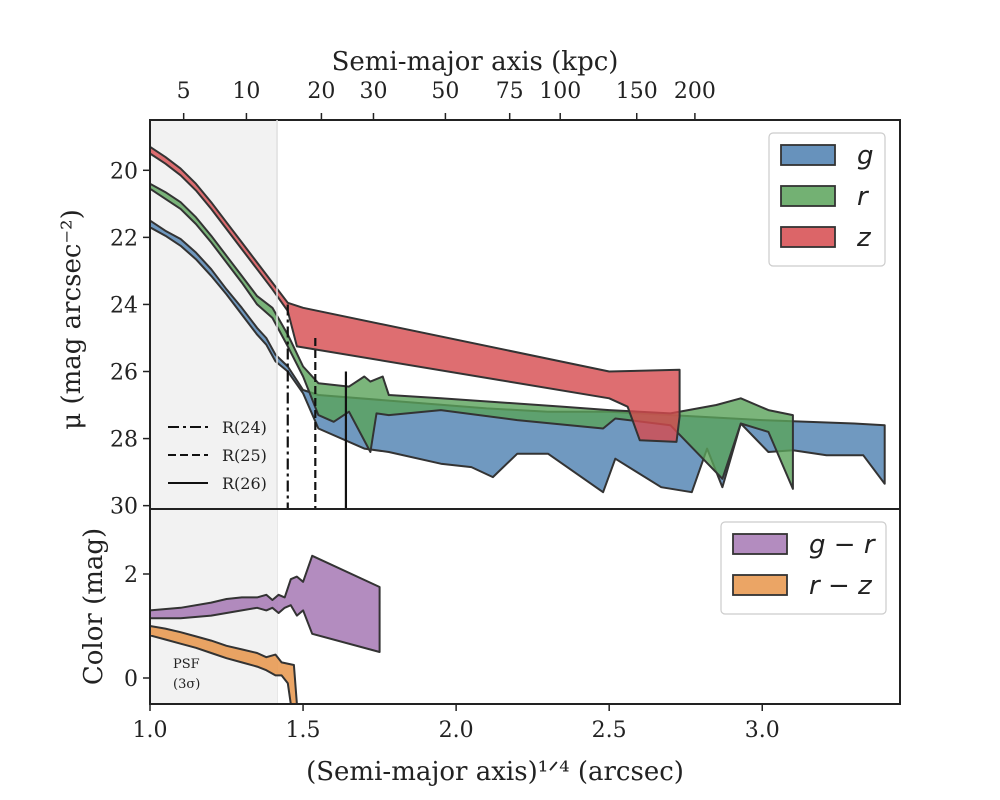  Describe the element at coordinates (217, 455) in the screenshot. I see `radius-line-legend: R(24) R(25) R(26)` at that location.